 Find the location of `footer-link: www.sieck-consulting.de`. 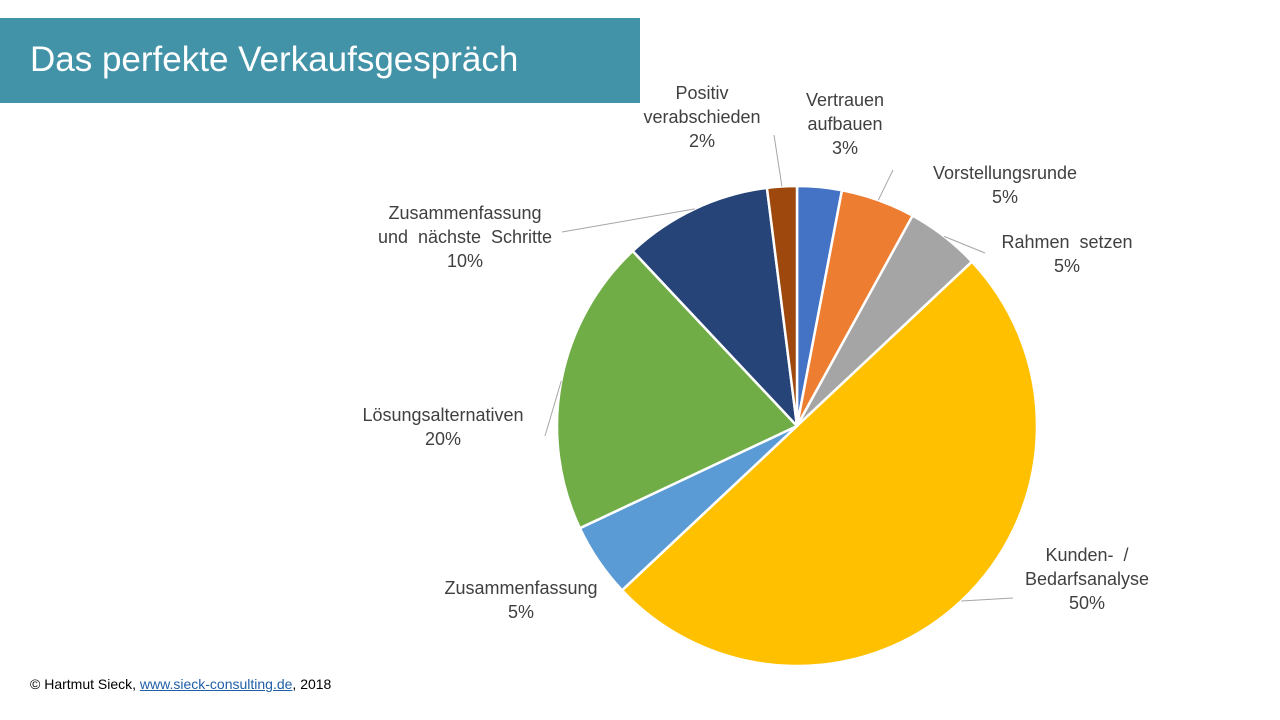

footer-link: www.sieck-consulting.de is located at coordinates (216, 684).